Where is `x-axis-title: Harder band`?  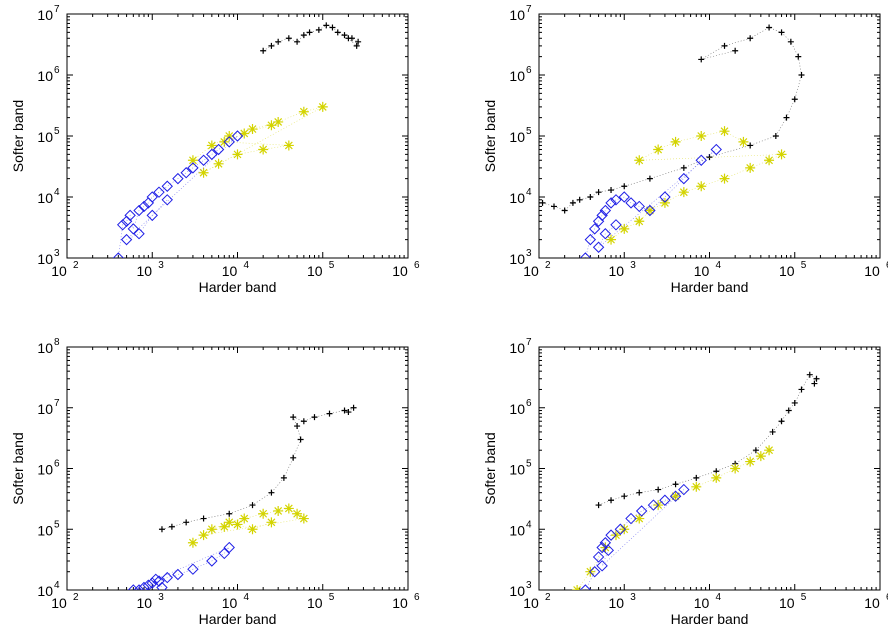
x-axis-title: Harder band is located at coordinates (238, 287).